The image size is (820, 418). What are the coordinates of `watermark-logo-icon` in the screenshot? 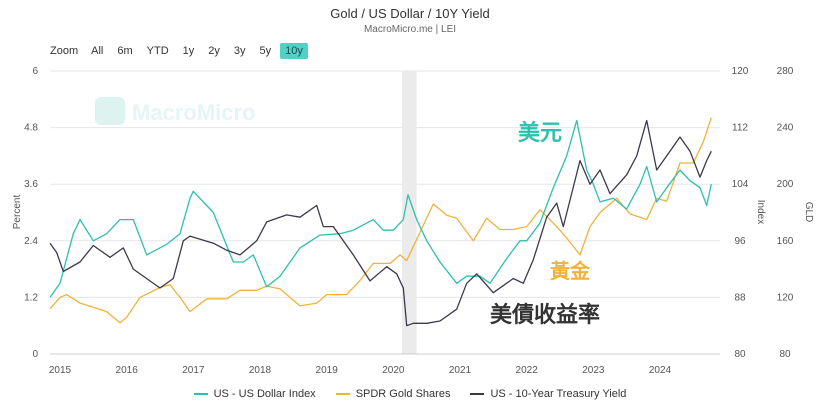 It's located at (110, 111).